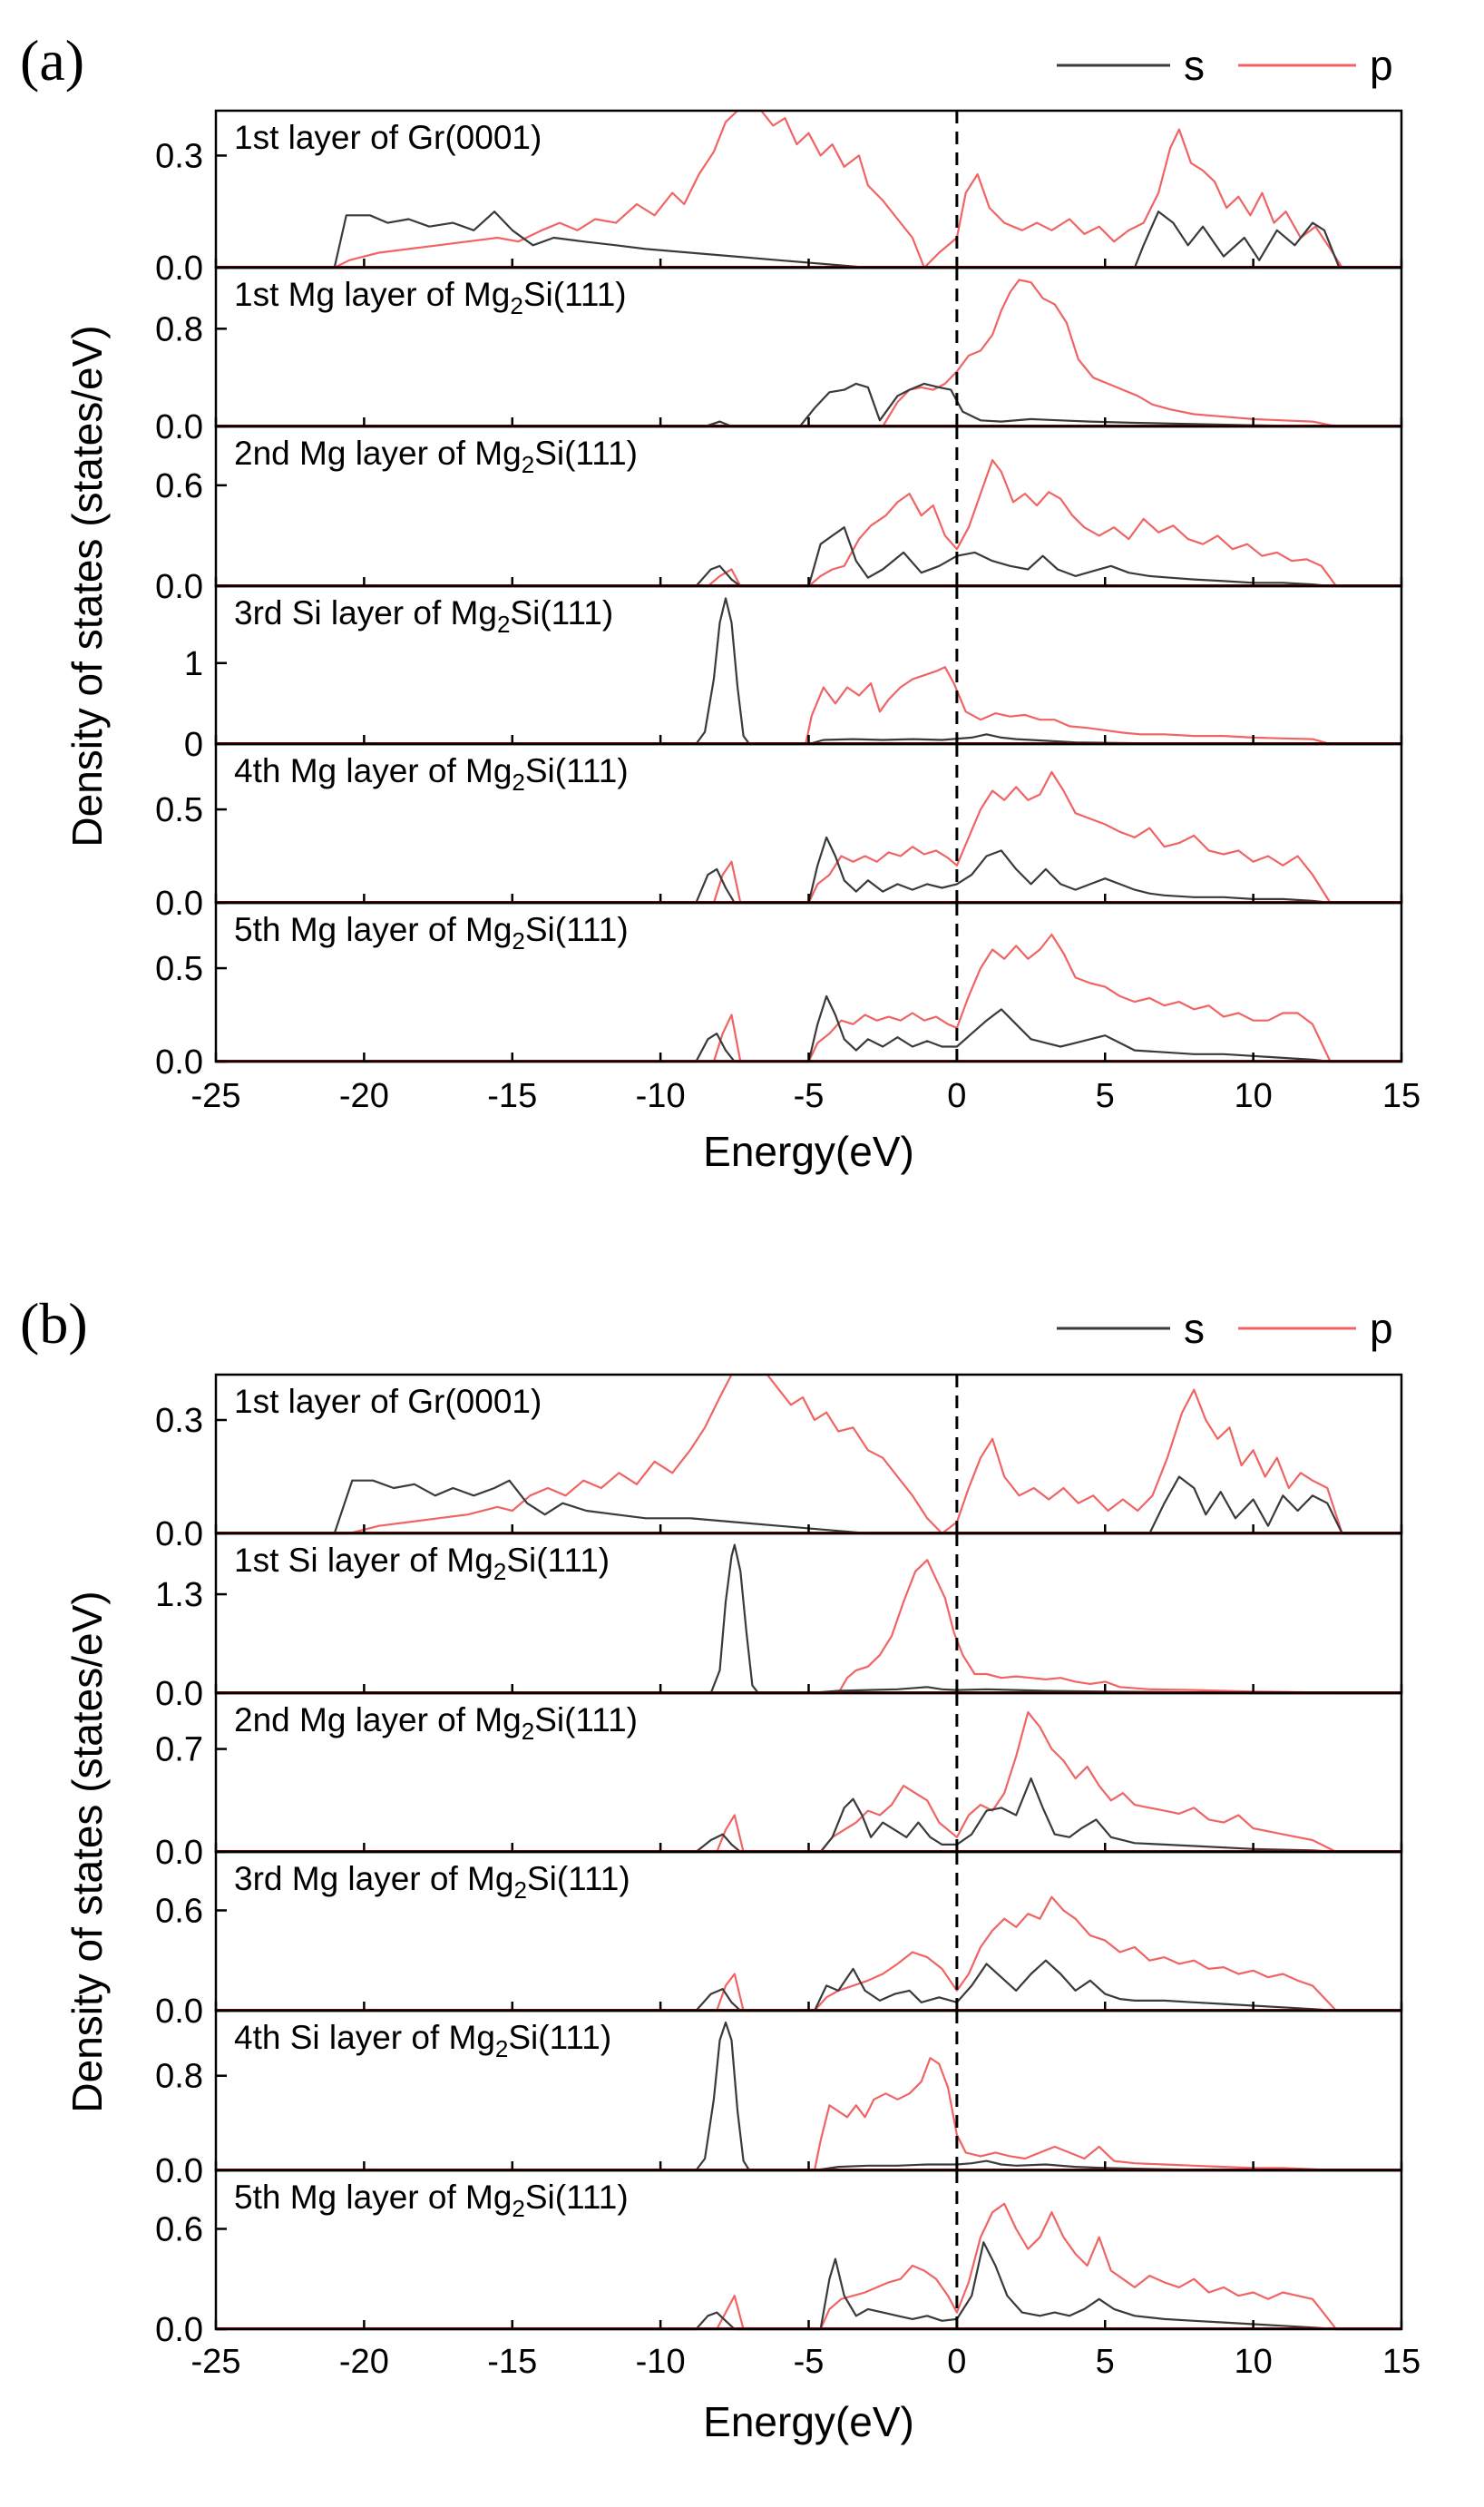  I want to click on subplot-6: 0.0 0.5 5th Mg layer of Mg2Si(111), so click(779, 991).